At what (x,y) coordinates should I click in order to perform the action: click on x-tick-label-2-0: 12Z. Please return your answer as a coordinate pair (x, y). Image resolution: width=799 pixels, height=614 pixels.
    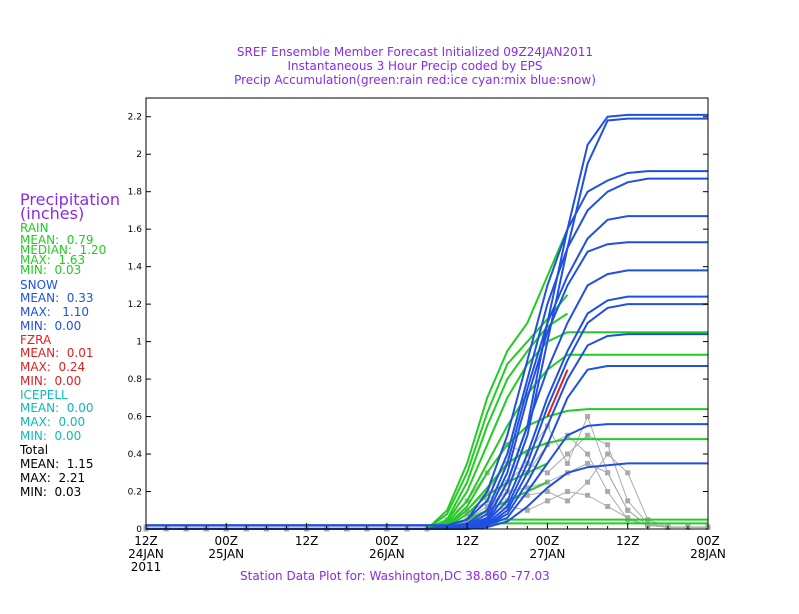
    Looking at the image, I should click on (307, 541).